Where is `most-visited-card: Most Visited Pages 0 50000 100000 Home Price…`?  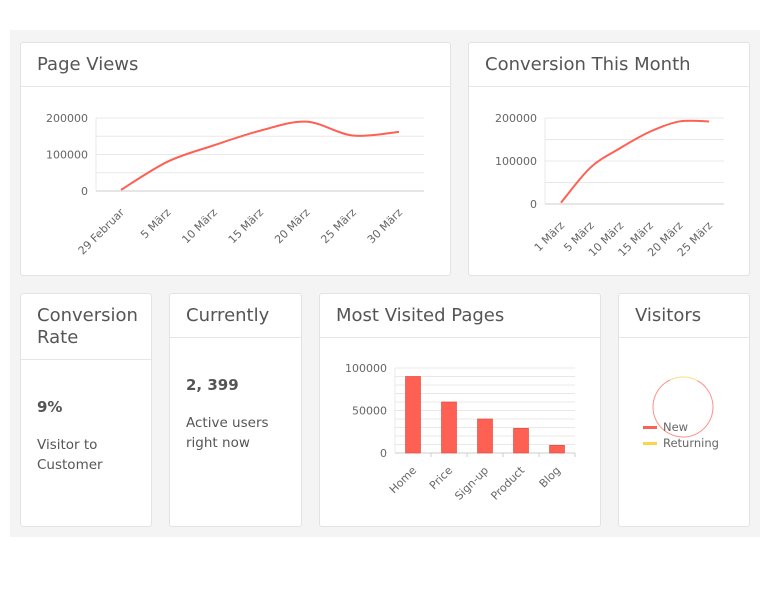 most-visited-card: Most Visited Pages 0 50000 100000 Home Price… is located at coordinates (460, 410).